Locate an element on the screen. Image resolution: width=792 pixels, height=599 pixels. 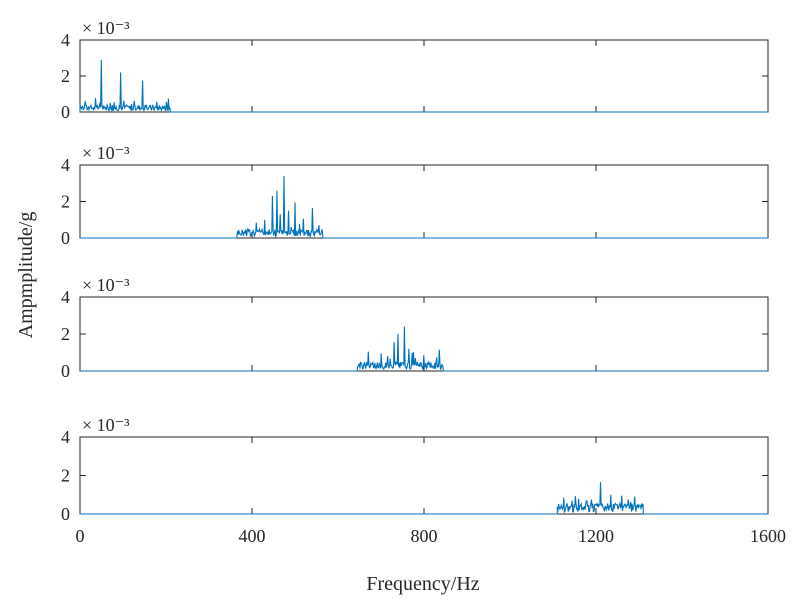
x-tick-label: 1600 is located at coordinates (768, 536).